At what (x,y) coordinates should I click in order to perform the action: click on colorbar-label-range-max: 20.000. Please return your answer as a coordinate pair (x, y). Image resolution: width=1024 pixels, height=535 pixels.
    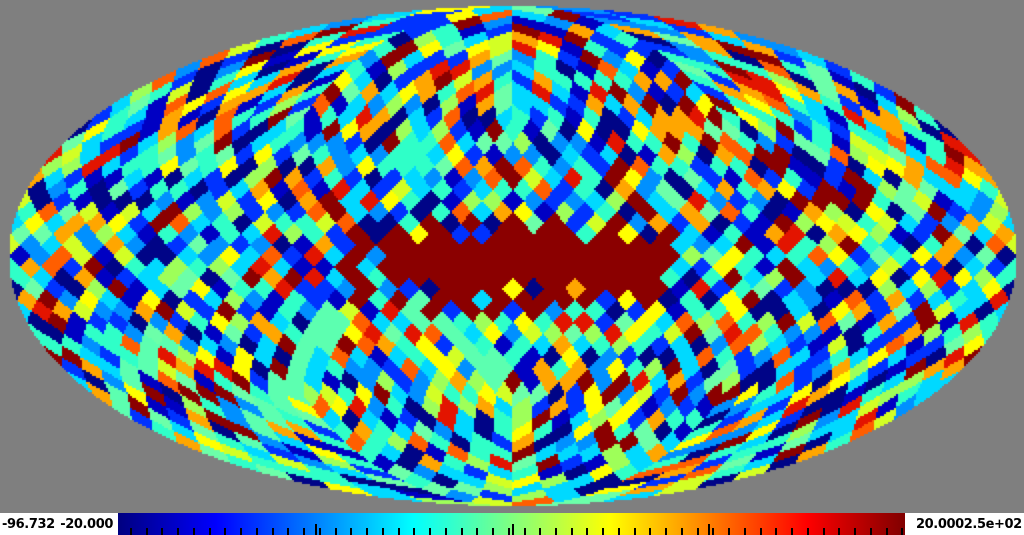
    Looking at the image, I should click on (940, 524).